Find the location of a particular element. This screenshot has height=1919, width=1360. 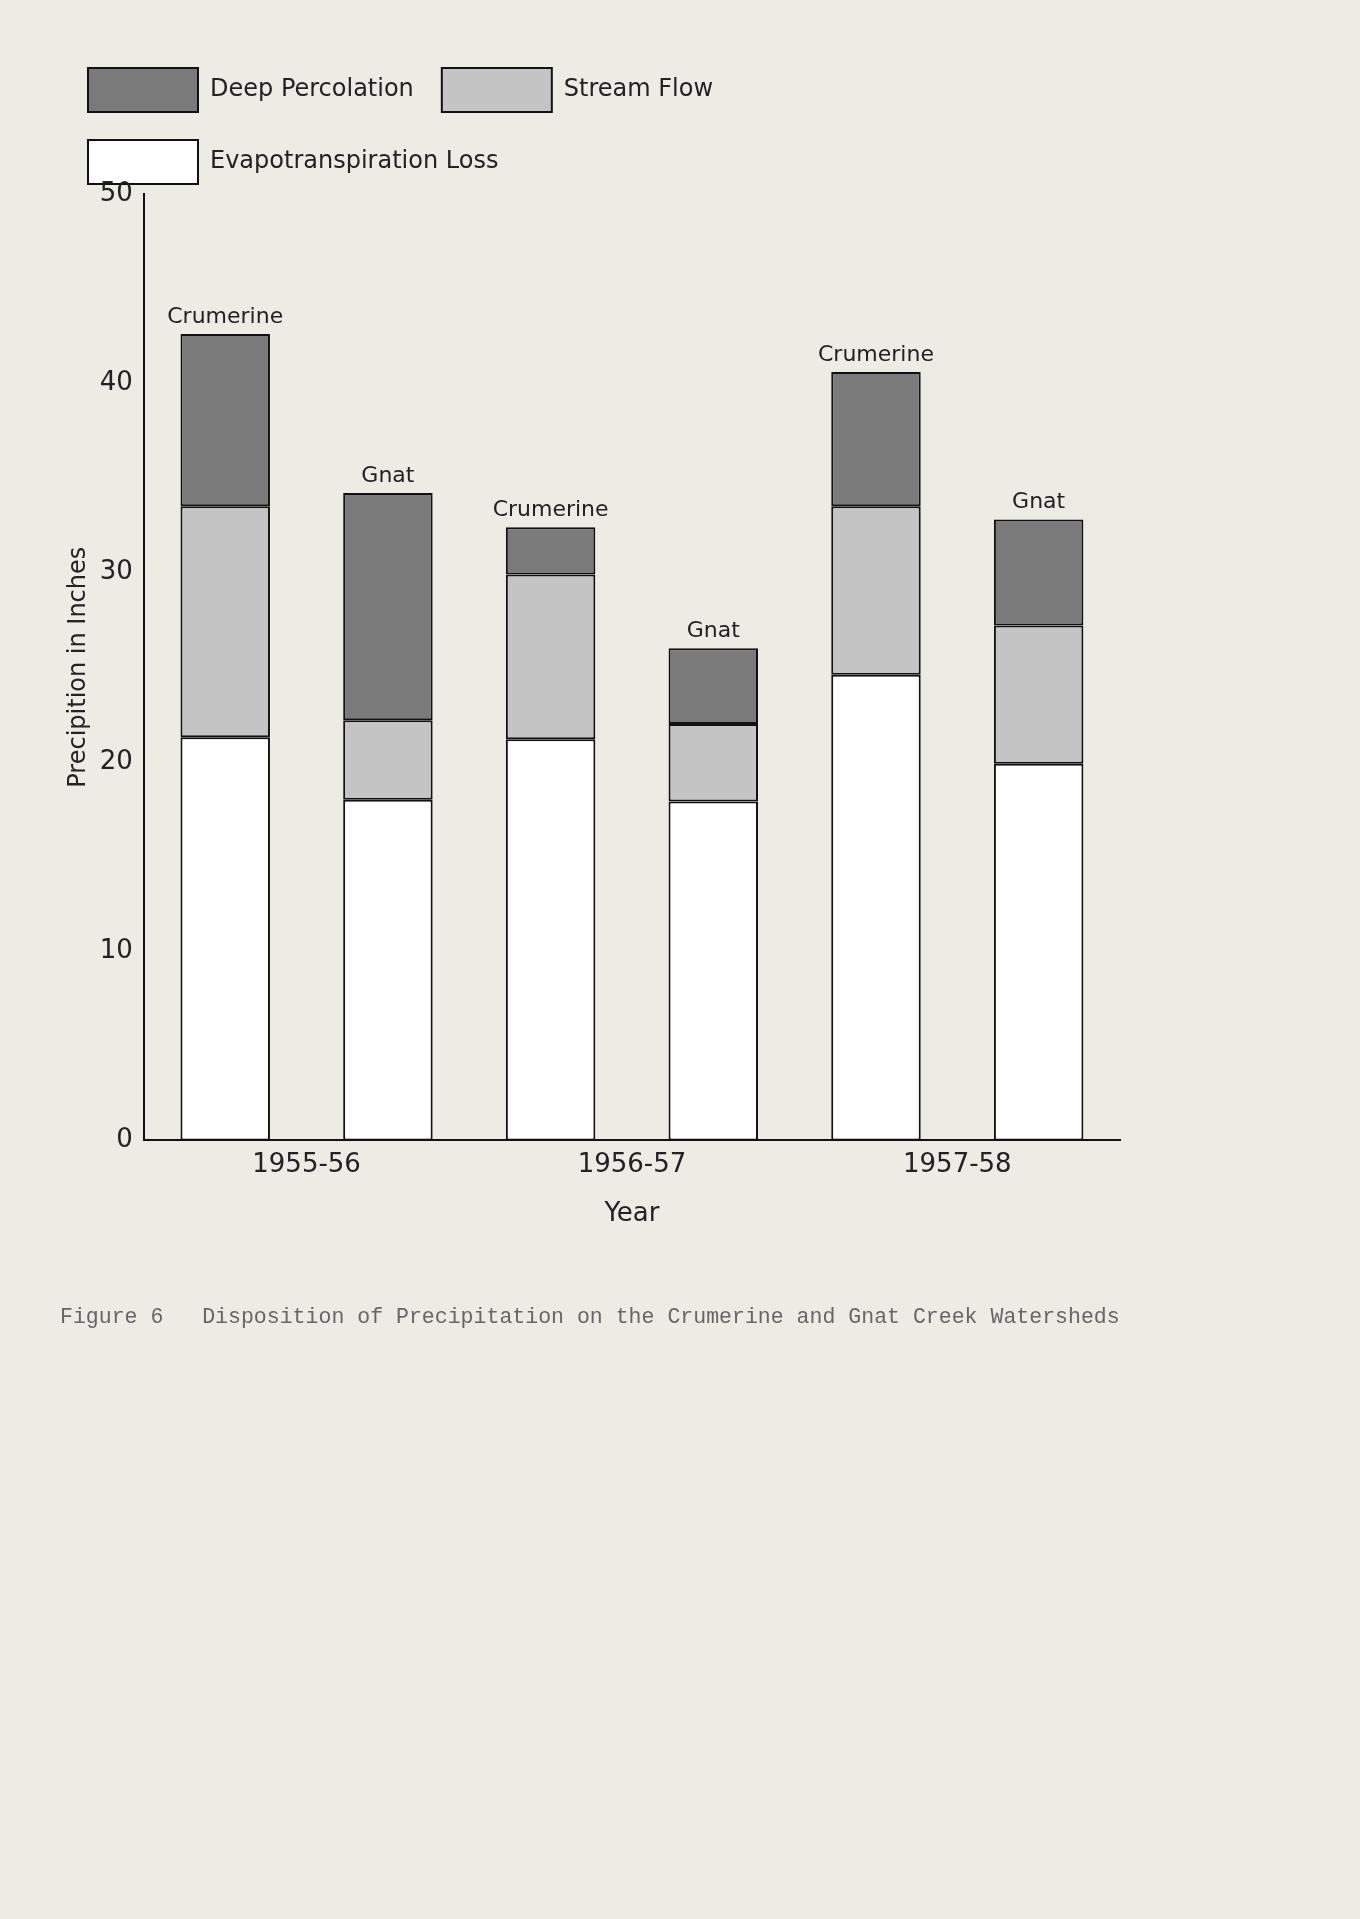

y-tick-label: 30 is located at coordinates (116, 570).